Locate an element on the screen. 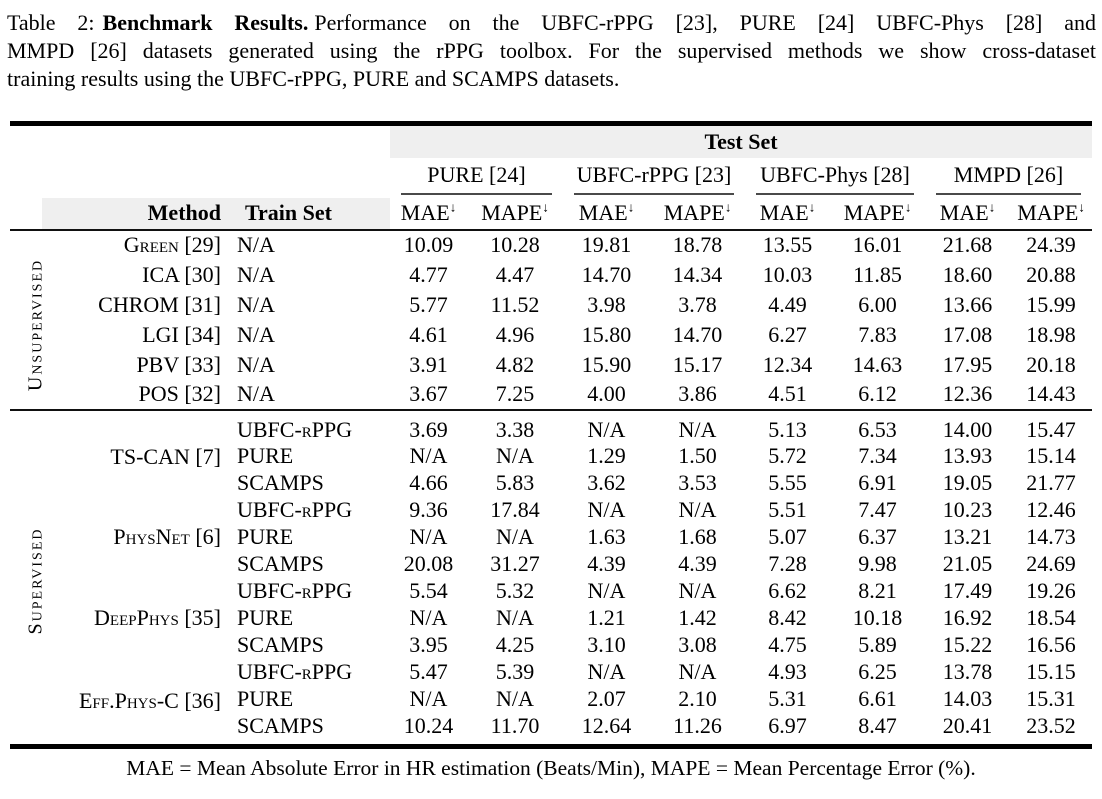 The image size is (1102, 799). method-name: Eff.Phys-C [36] is located at coordinates (149, 700).